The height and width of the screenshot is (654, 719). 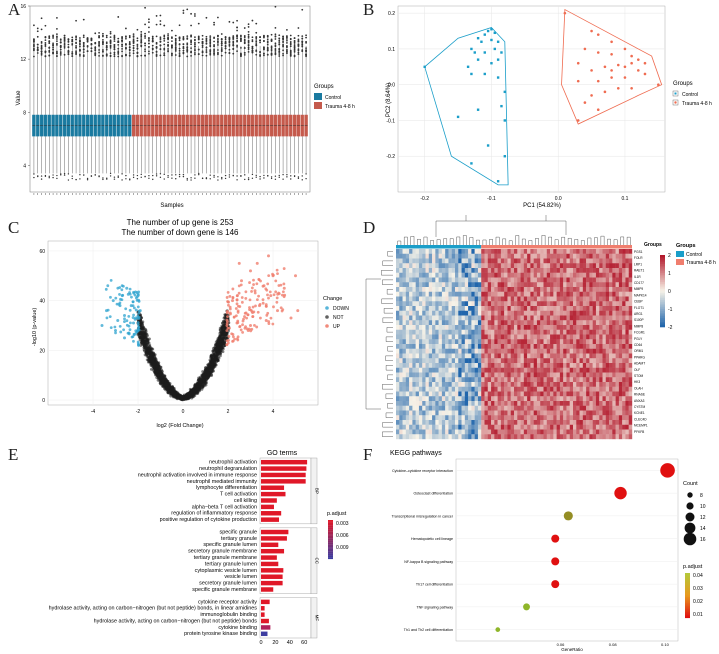 I want to click on b-xtick-label: 0.0, so click(x=558, y=199).